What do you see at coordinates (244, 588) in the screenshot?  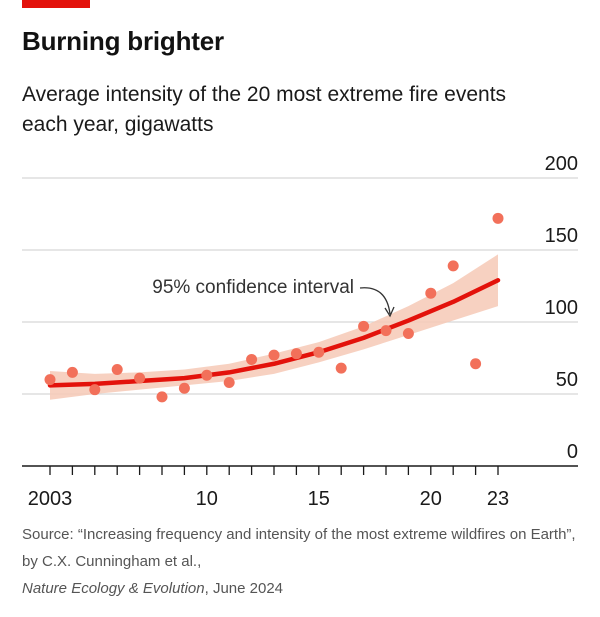 I see `source-date: , June 2024` at bounding box center [244, 588].